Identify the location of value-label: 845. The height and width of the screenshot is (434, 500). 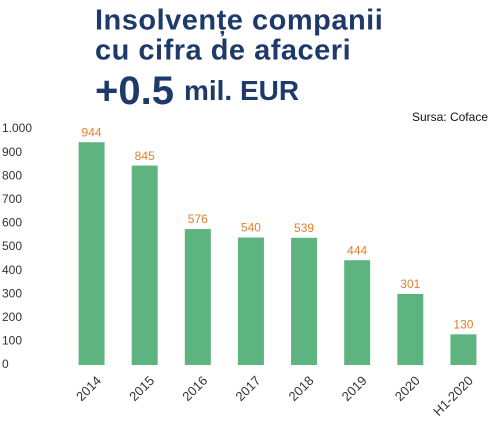
(145, 156).